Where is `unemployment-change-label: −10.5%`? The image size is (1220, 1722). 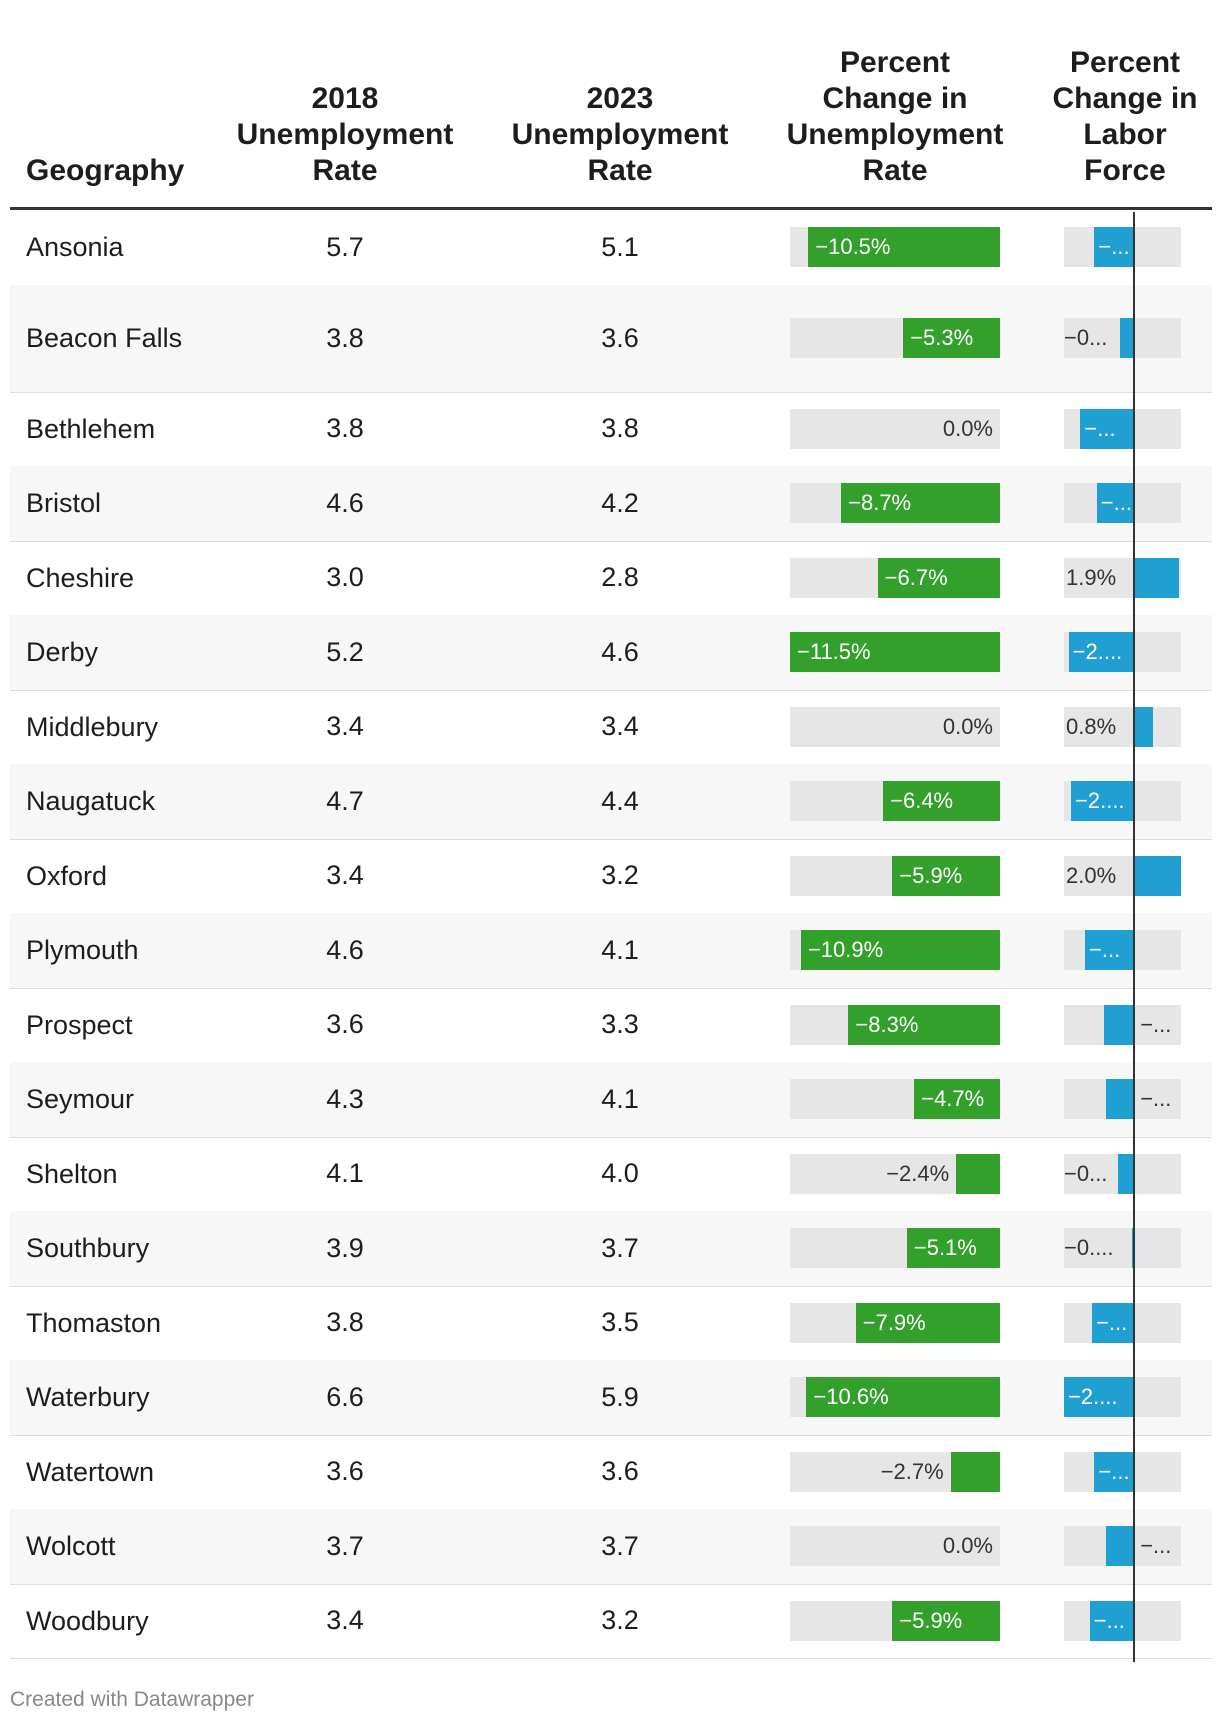 unemployment-change-label: −10.5% is located at coordinates (853, 247).